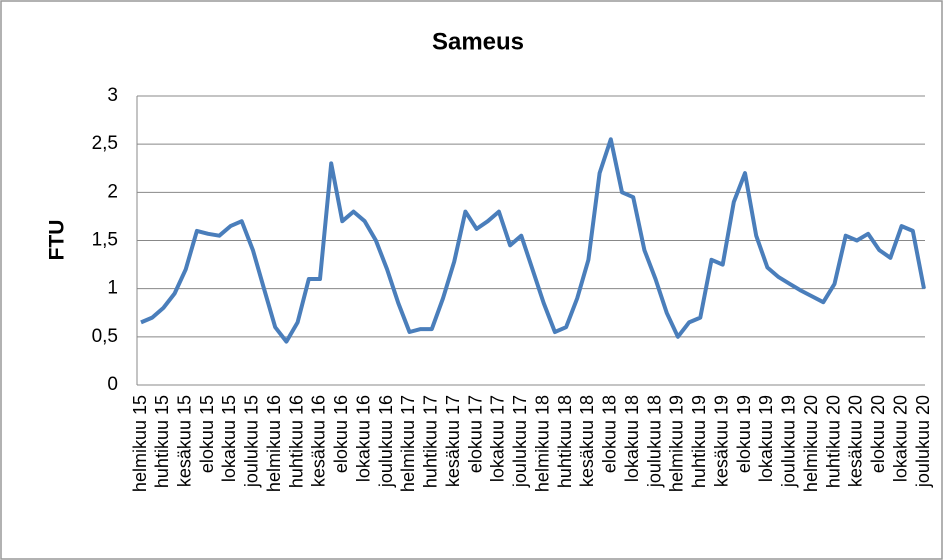  What do you see at coordinates (923, 441) in the screenshot?
I see `x-tick-label: joulukuu 20` at bounding box center [923, 441].